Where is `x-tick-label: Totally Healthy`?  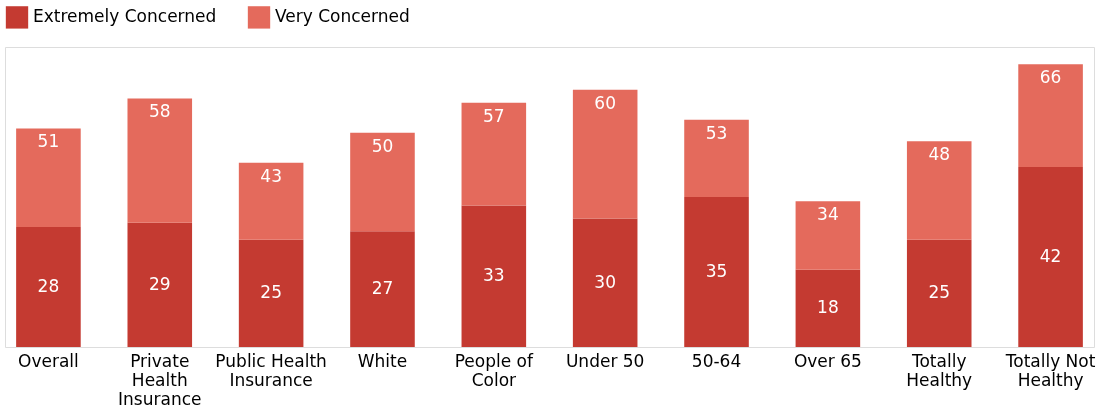 x-tick-label: Totally Healthy is located at coordinates (939, 370).